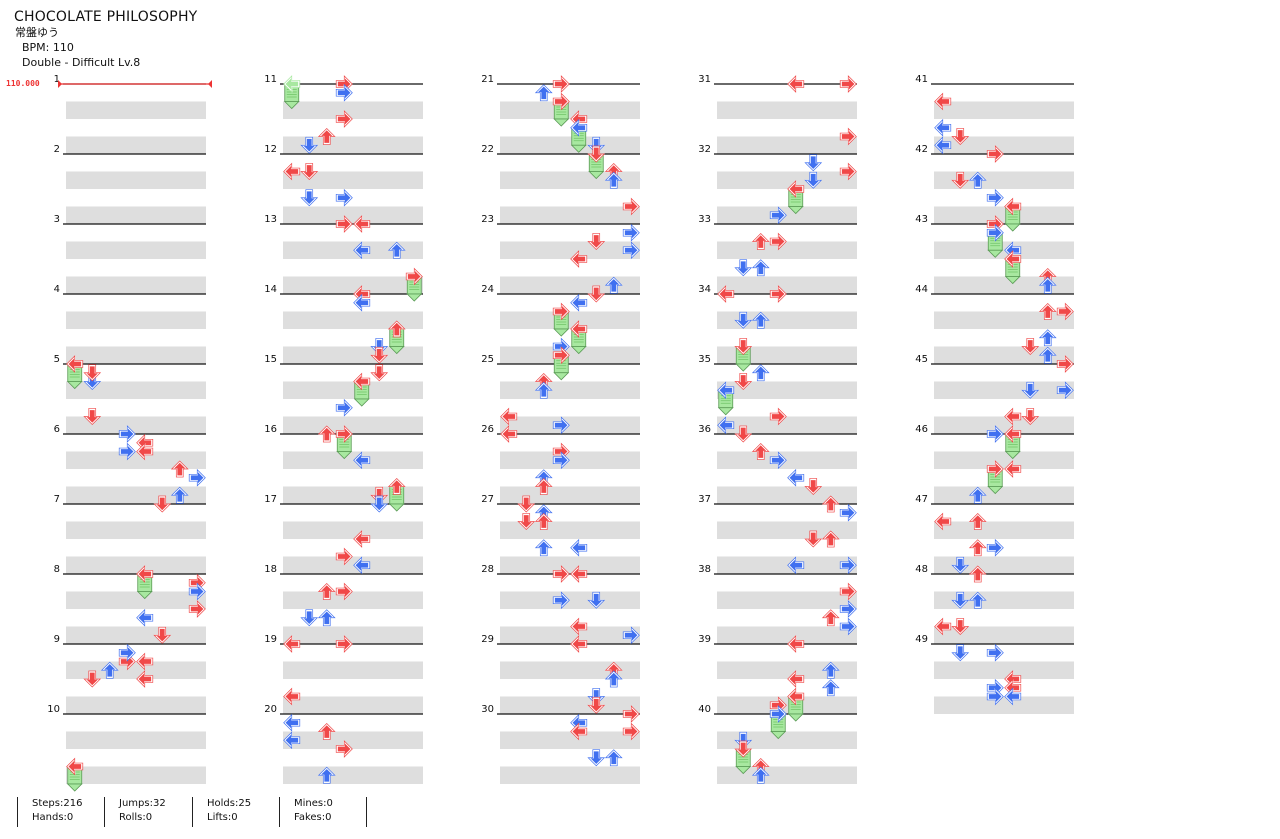 Image resolution: width=1280 pixels, height=839 pixels. Describe the element at coordinates (270, 149) in the screenshot. I see `measure-number: 12` at that location.